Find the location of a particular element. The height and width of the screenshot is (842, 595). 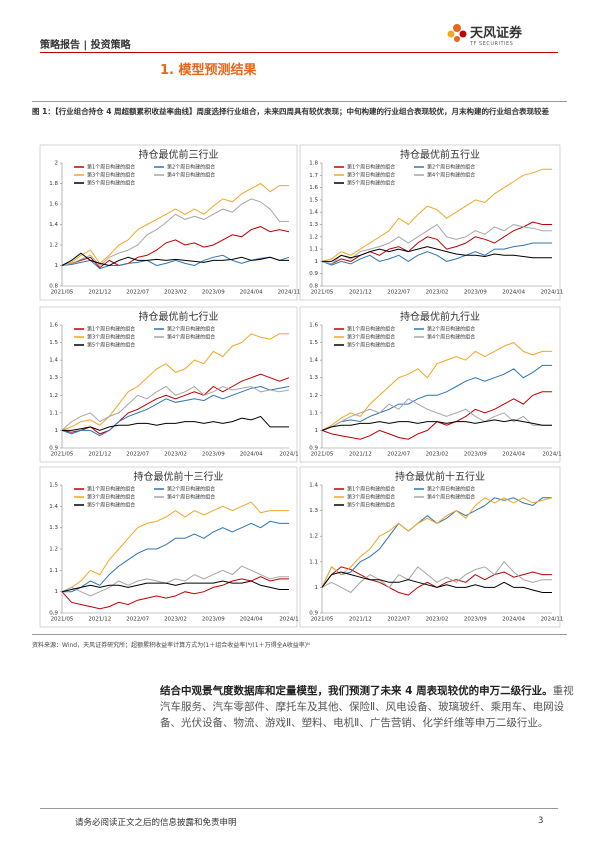

chart-title: 持仓最优前十五行业 is located at coordinates (440, 476).